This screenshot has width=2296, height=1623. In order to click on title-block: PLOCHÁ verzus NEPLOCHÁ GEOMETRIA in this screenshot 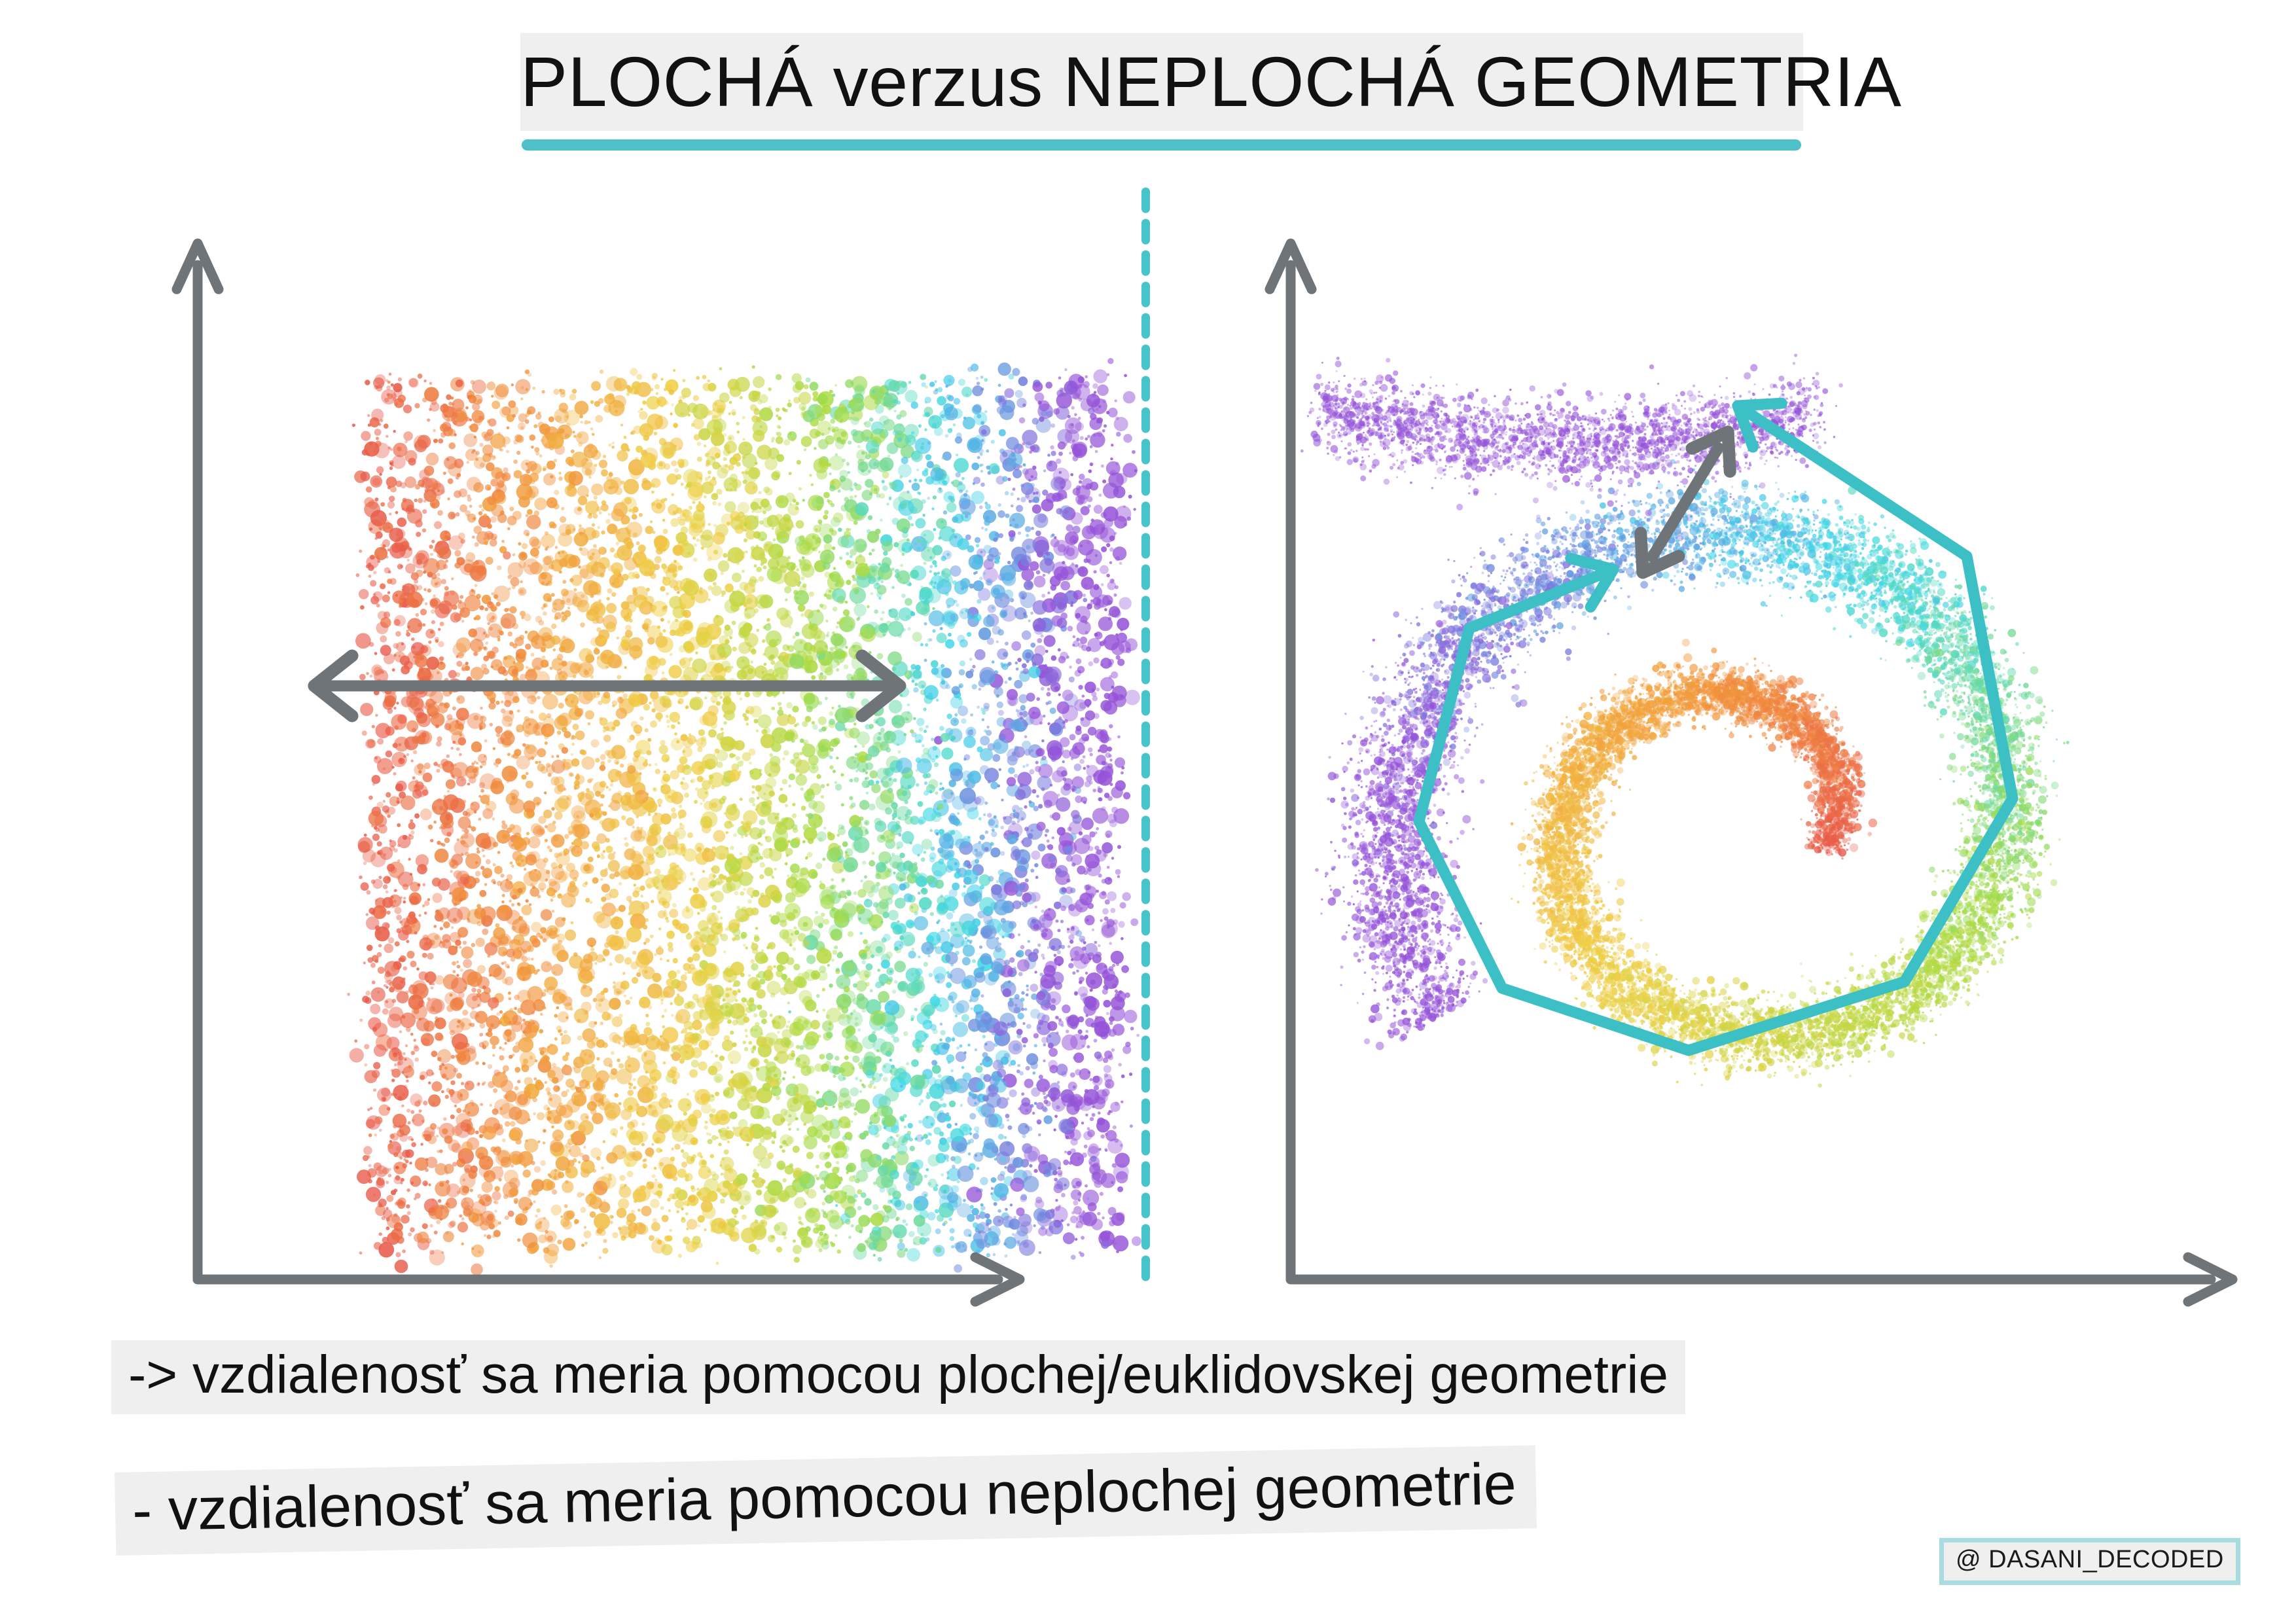, I will do `click(1210, 92)`.